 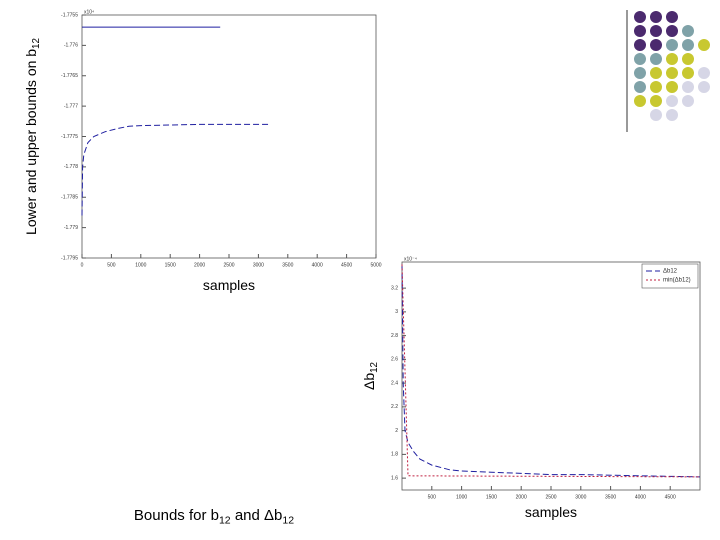 What do you see at coordinates (394, 383) in the screenshot?
I see `y-tick-label: 2.4` at bounding box center [394, 383].